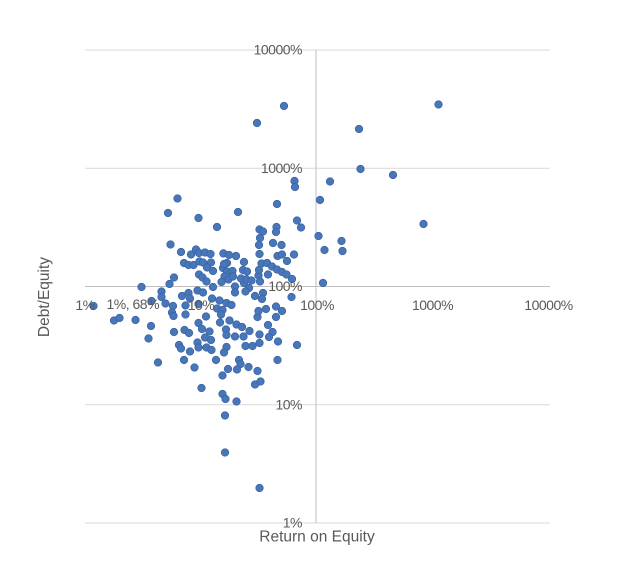  Describe the element at coordinates (44, 297) in the screenshot. I see `svg-text: Debt/Equity` at that location.